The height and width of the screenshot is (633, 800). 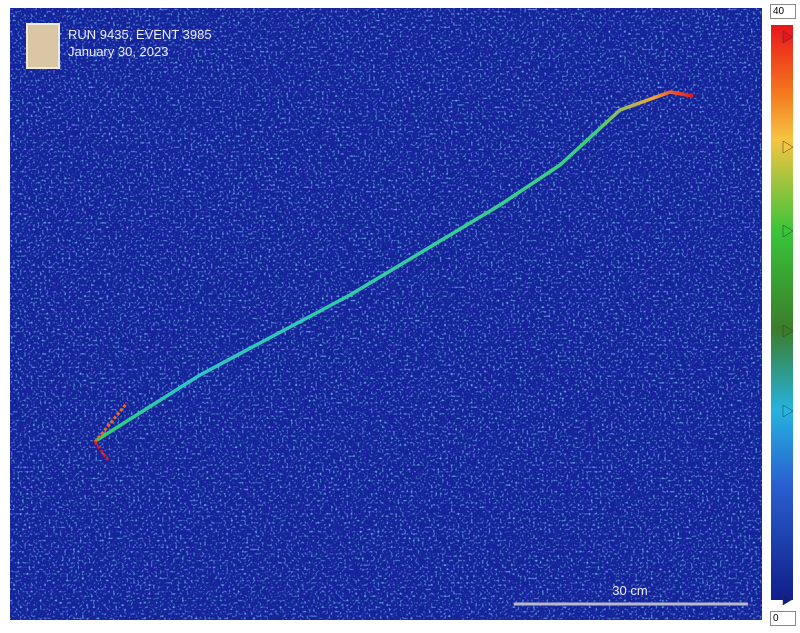 What do you see at coordinates (140, 34) in the screenshot?
I see `run-title: RUN 9435, EVENT 3985` at bounding box center [140, 34].